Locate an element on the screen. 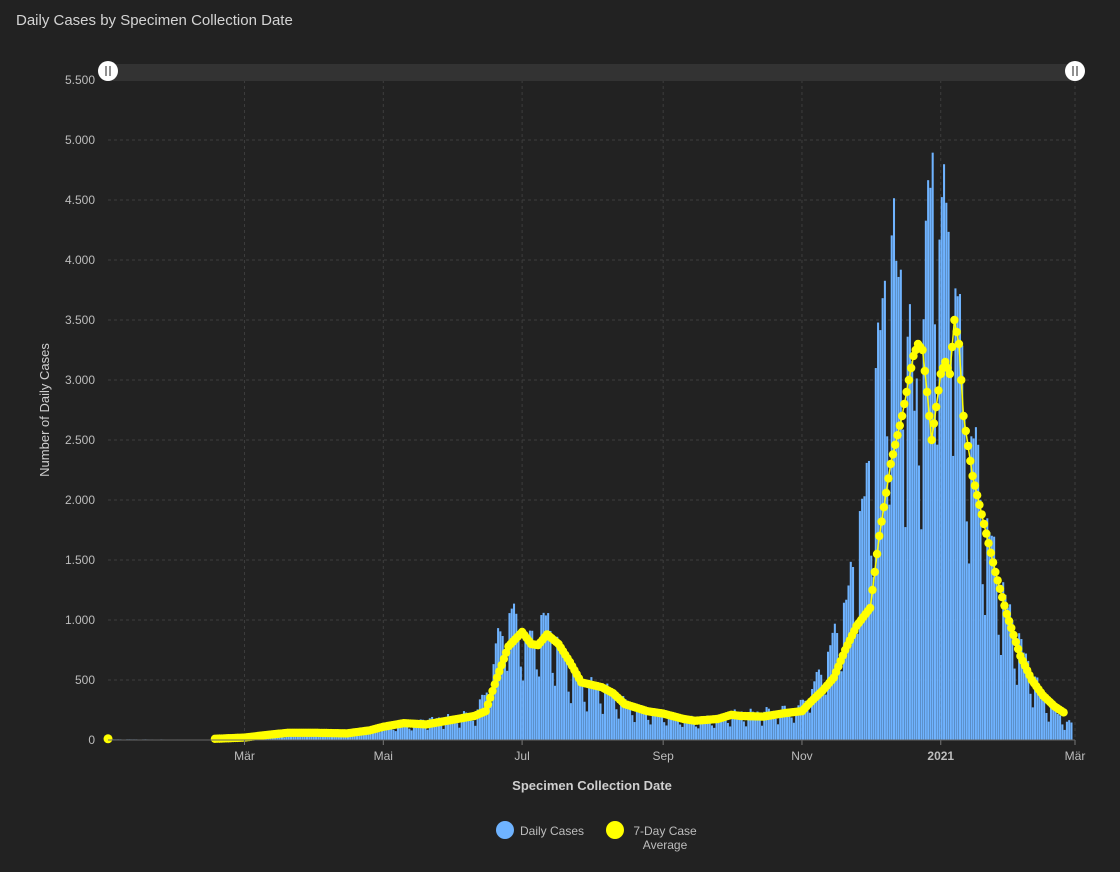  y-tick-label: 1.000 is located at coordinates (80, 620).